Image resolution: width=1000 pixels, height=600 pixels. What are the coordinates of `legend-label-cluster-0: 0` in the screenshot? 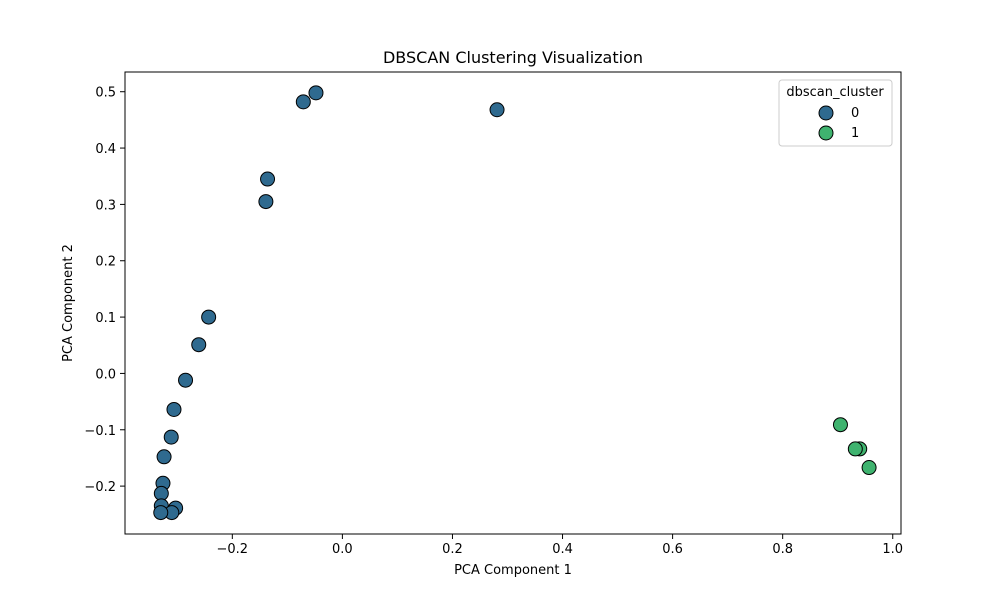 It's located at (855, 113).